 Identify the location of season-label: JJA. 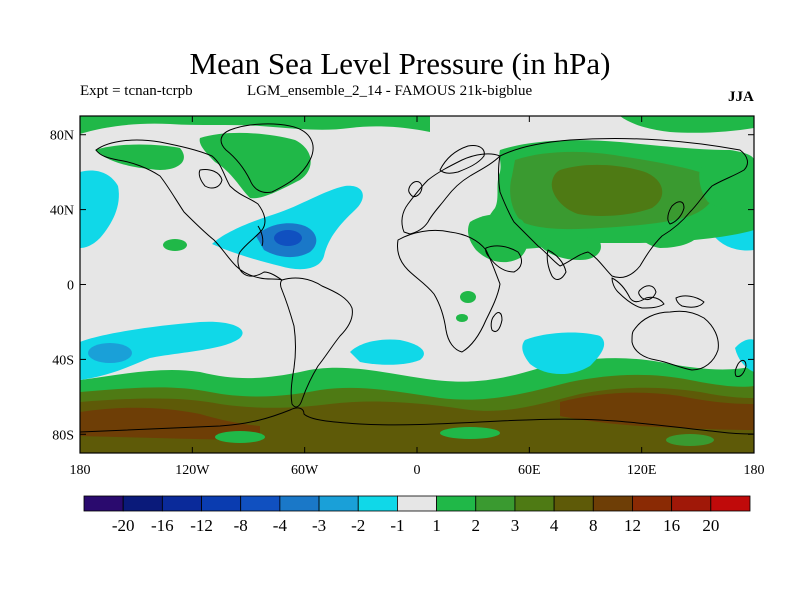
(741, 97).